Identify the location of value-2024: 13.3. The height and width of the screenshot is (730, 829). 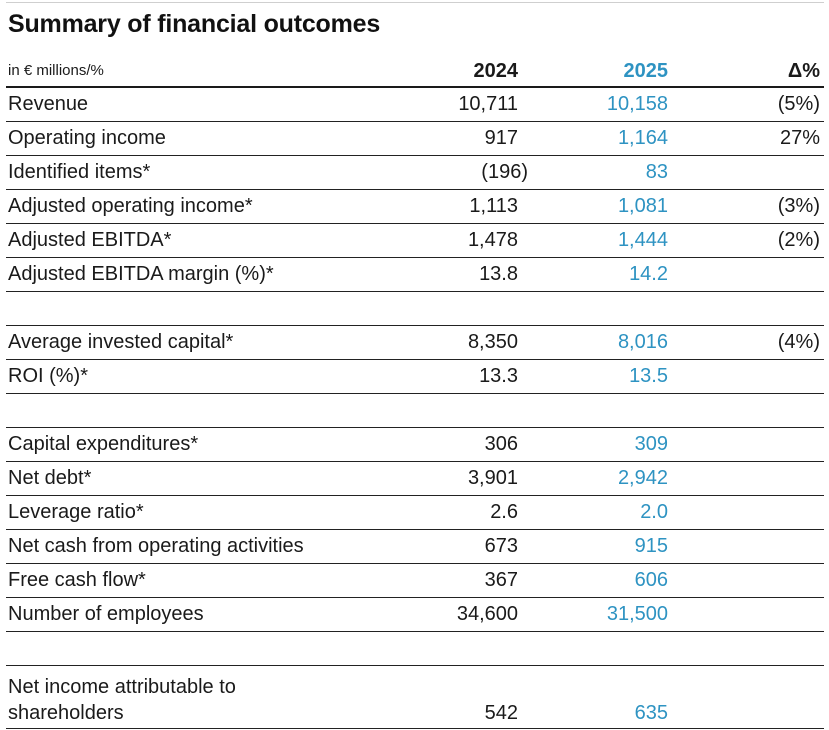
(498, 376).